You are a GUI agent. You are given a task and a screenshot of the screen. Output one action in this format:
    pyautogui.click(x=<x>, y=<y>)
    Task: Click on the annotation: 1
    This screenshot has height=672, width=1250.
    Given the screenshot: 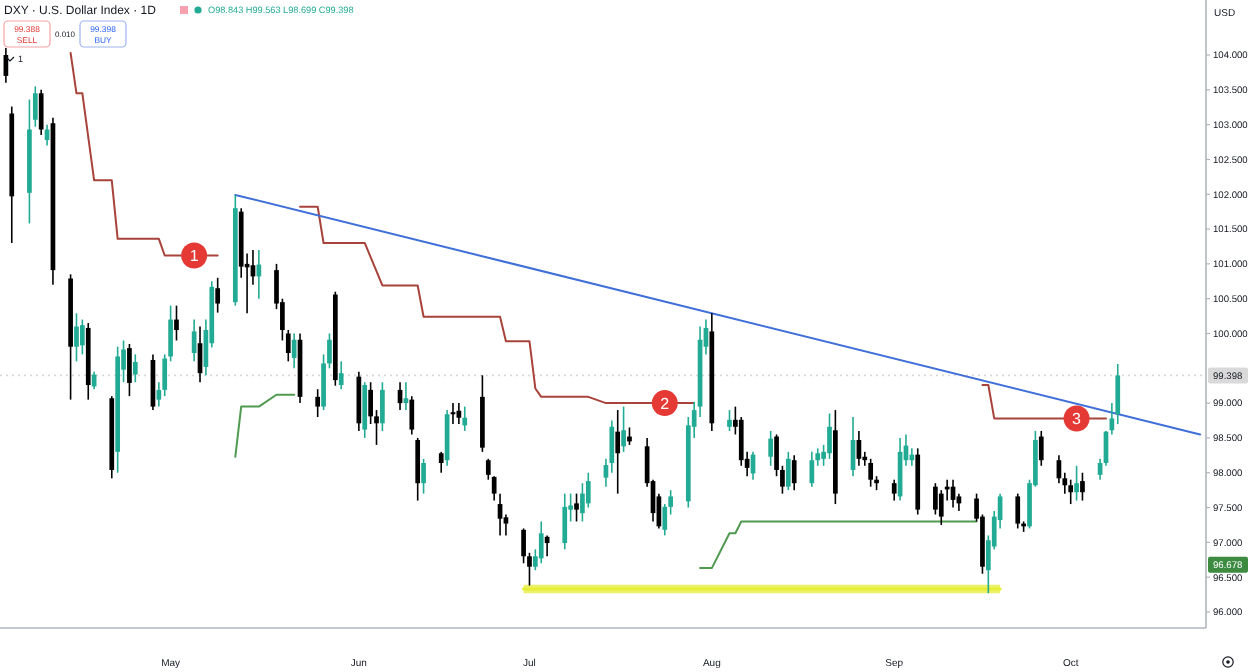 What is the action you would take?
    pyautogui.click(x=194, y=256)
    